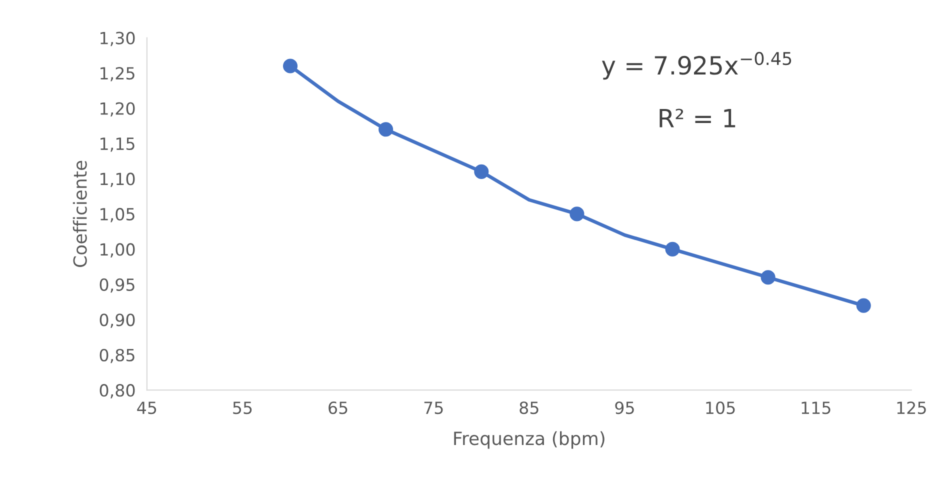 The height and width of the screenshot is (504, 930). I want to click on x-axis-title: Frequenza (bpm), so click(529, 440).